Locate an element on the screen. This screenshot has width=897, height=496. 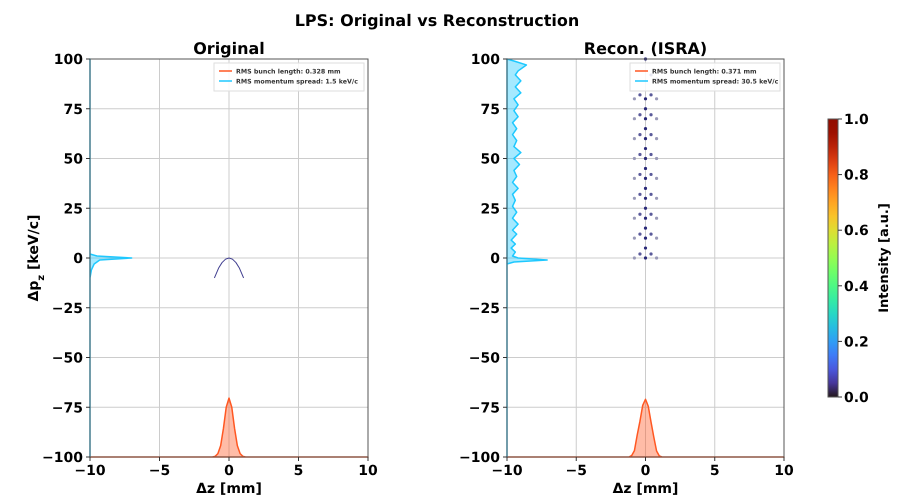
color-bar-label: 0.4 is located at coordinates (857, 286).